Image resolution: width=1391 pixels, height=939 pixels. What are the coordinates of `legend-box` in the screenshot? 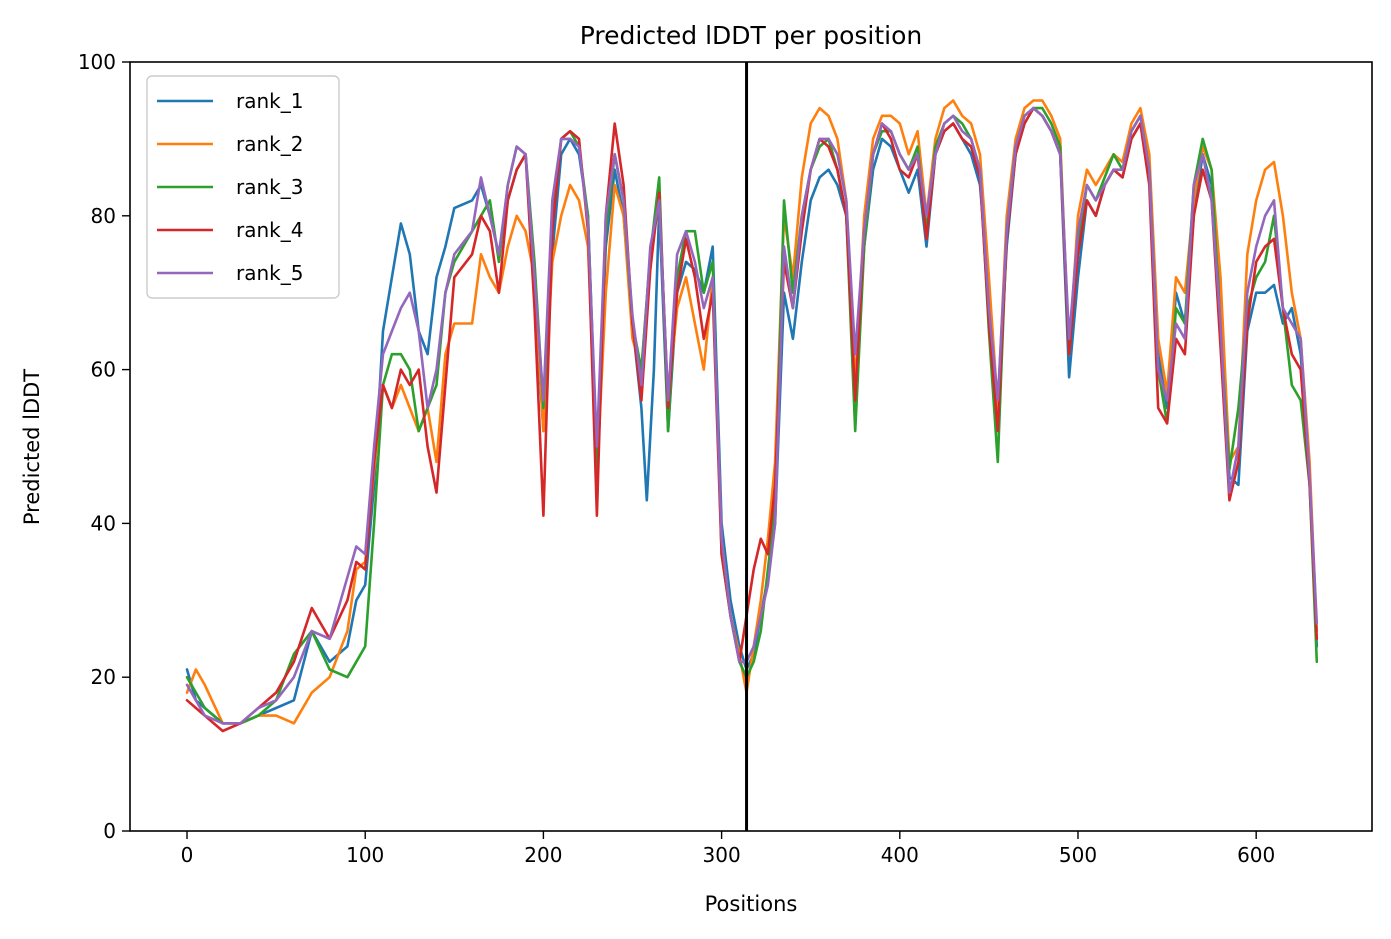 It's located at (243, 187).